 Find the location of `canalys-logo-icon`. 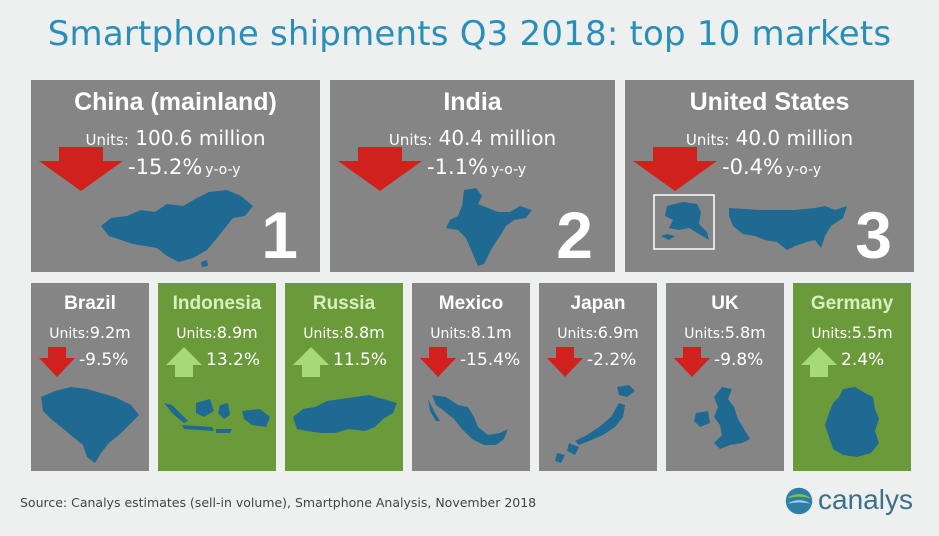

canalys-logo-icon is located at coordinates (799, 501).